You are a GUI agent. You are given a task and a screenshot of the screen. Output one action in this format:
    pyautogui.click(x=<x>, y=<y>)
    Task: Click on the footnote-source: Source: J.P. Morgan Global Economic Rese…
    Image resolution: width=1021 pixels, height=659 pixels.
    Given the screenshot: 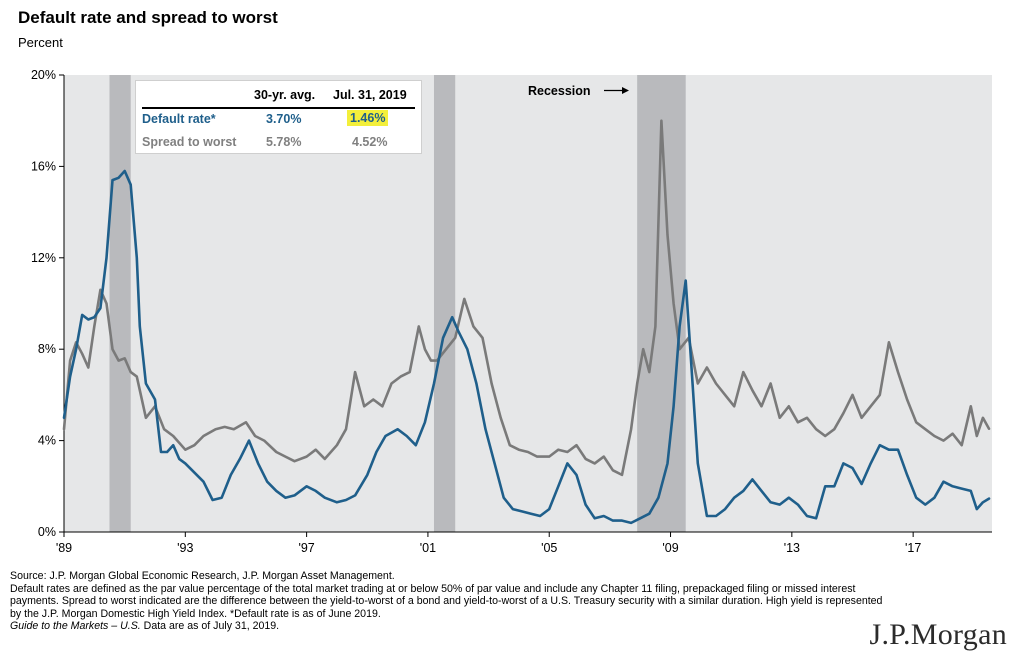 What is the action you would take?
    pyautogui.click(x=202, y=576)
    